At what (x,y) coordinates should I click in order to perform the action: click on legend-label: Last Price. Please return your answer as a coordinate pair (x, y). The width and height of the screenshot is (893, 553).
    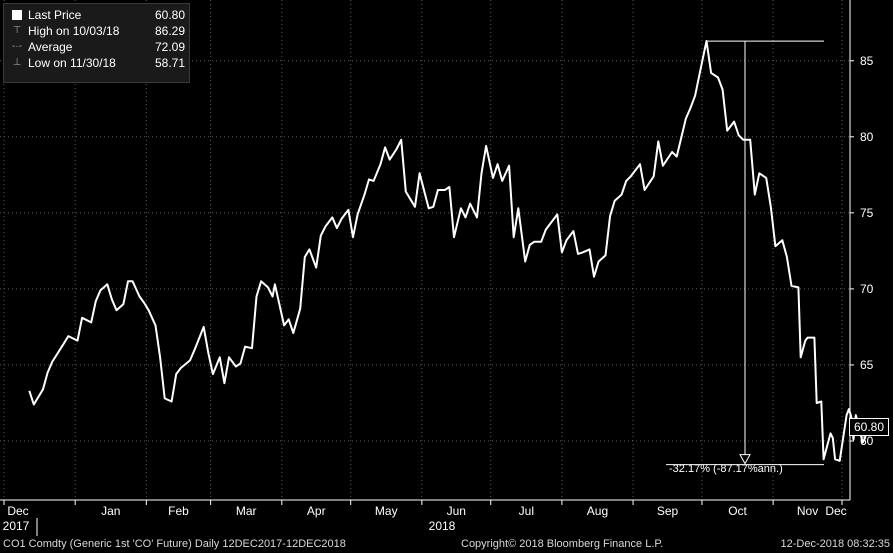
    Looking at the image, I should click on (55, 15).